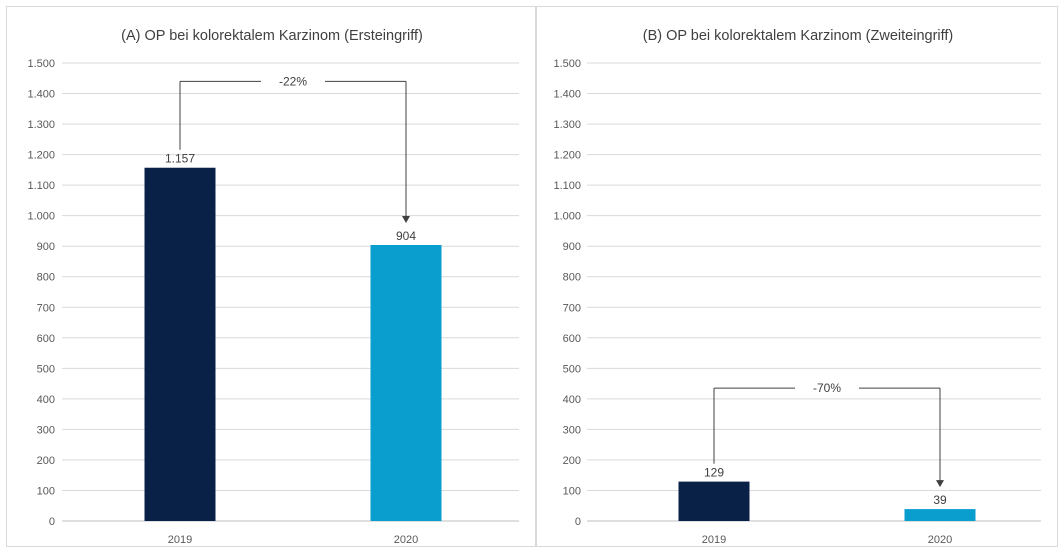 This screenshot has height=549, width=1061. What do you see at coordinates (46, 400) in the screenshot?
I see `chart-a-y-tick-label: 400` at bounding box center [46, 400].